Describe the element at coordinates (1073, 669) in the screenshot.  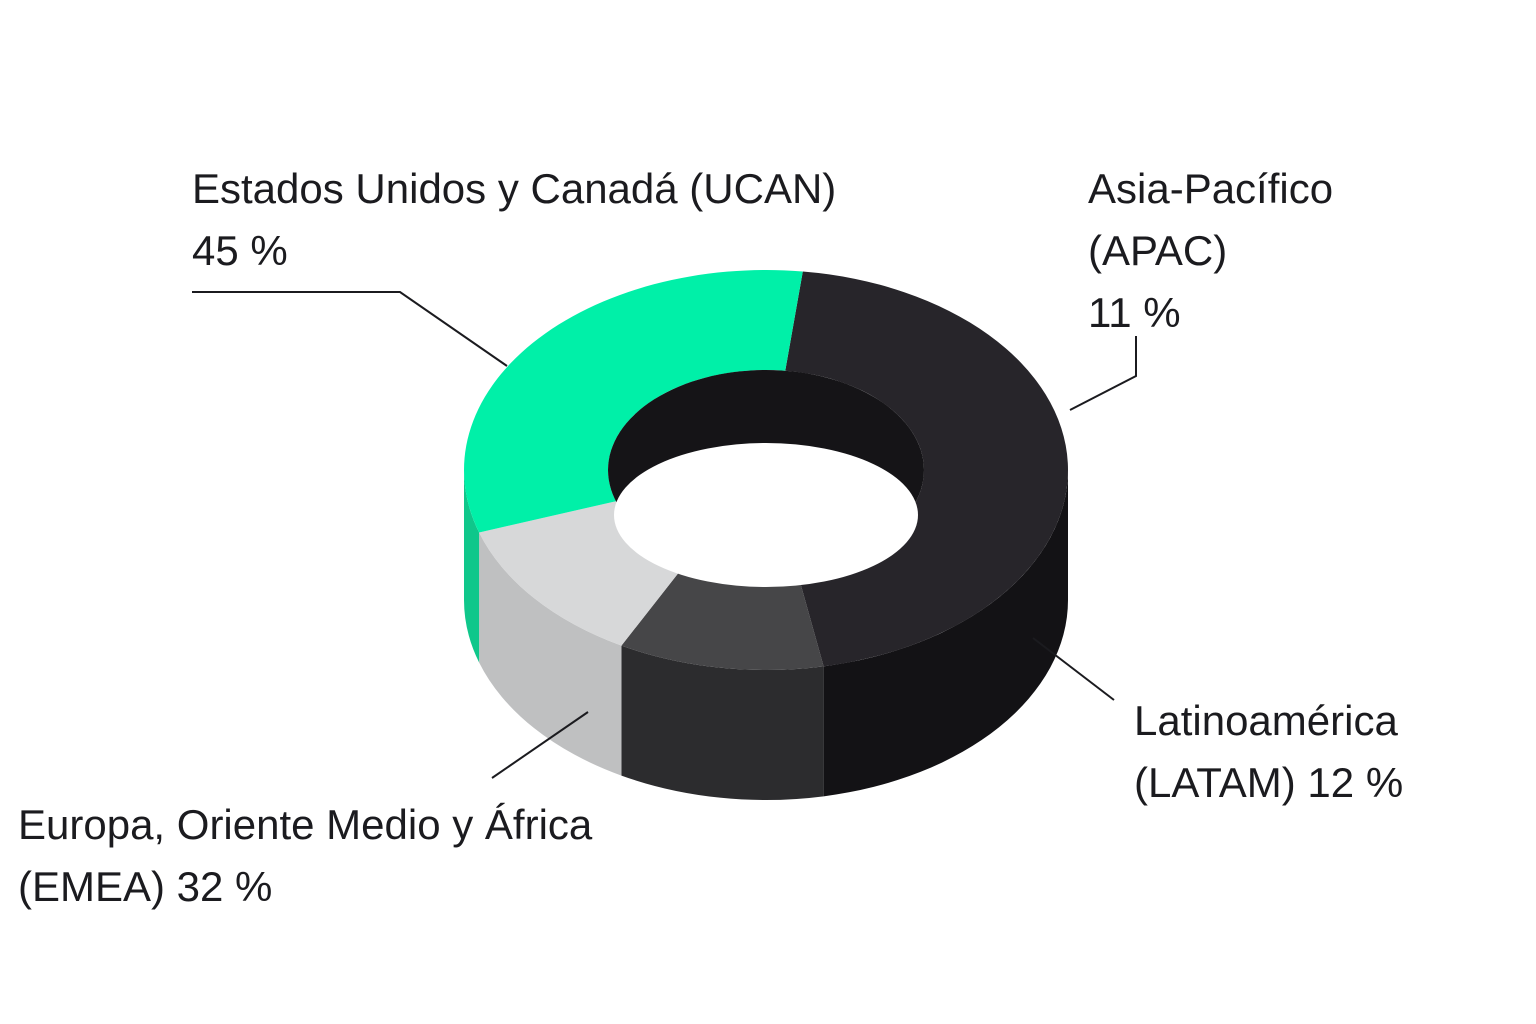
I see `leader-line-latam` at that location.